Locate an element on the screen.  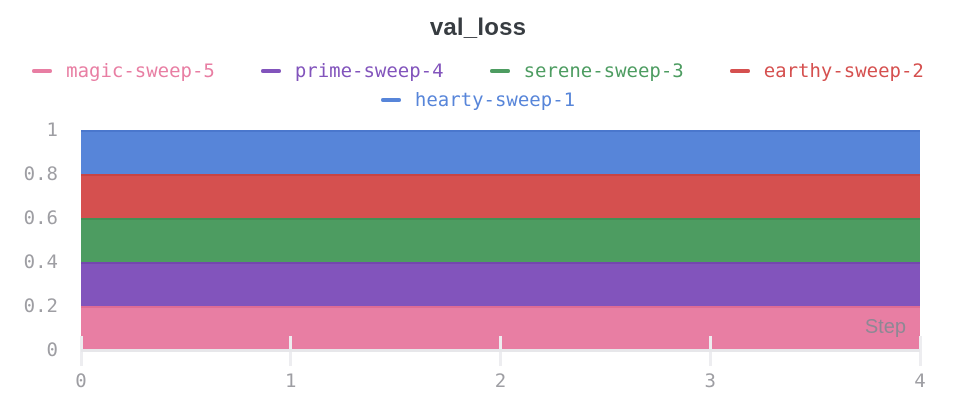
y-tick-label: 0.2 is located at coordinates (40, 306).